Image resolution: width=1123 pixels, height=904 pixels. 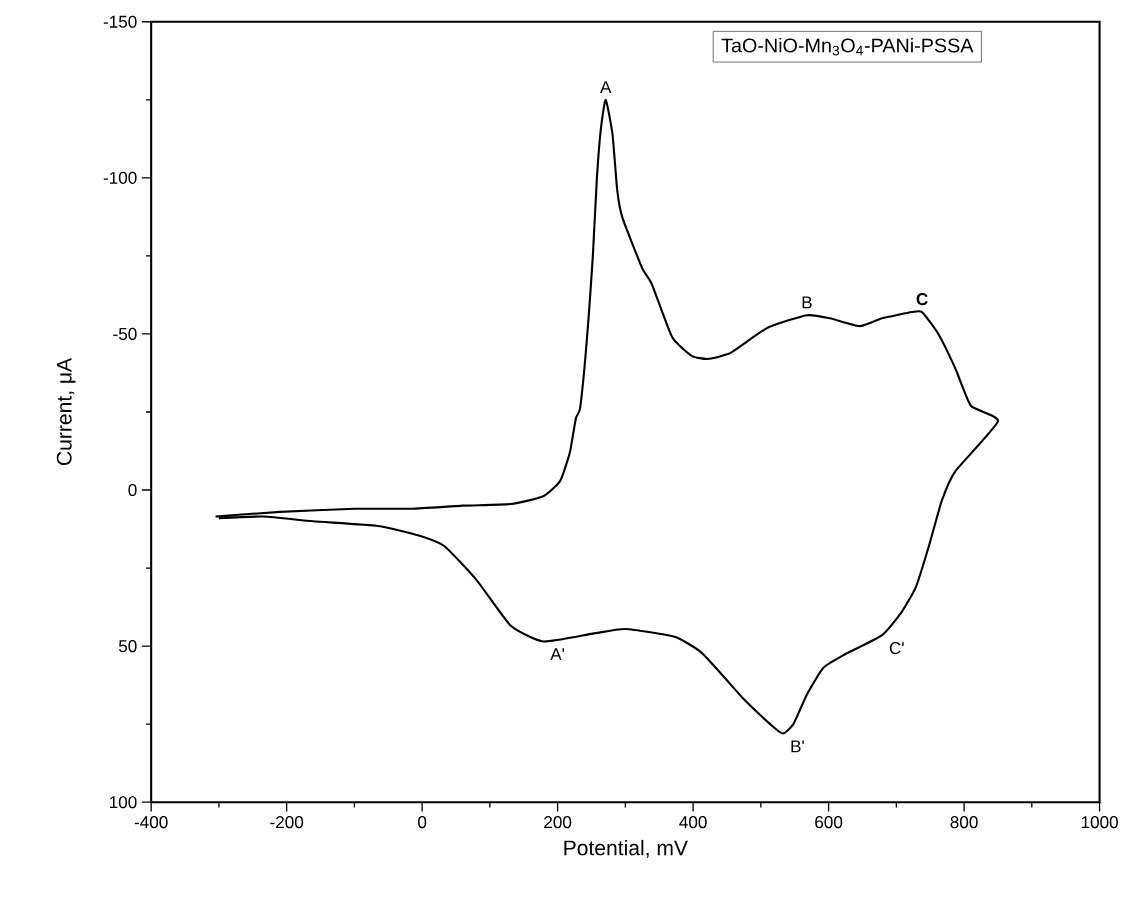 I want to click on x-tick-label: 800, so click(x=964, y=822).